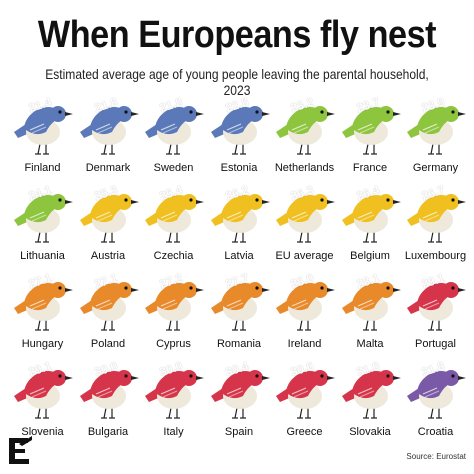 This screenshot has width=474, height=474. I want to click on bird-card: 27.2 Cyprus, so click(173, 315).